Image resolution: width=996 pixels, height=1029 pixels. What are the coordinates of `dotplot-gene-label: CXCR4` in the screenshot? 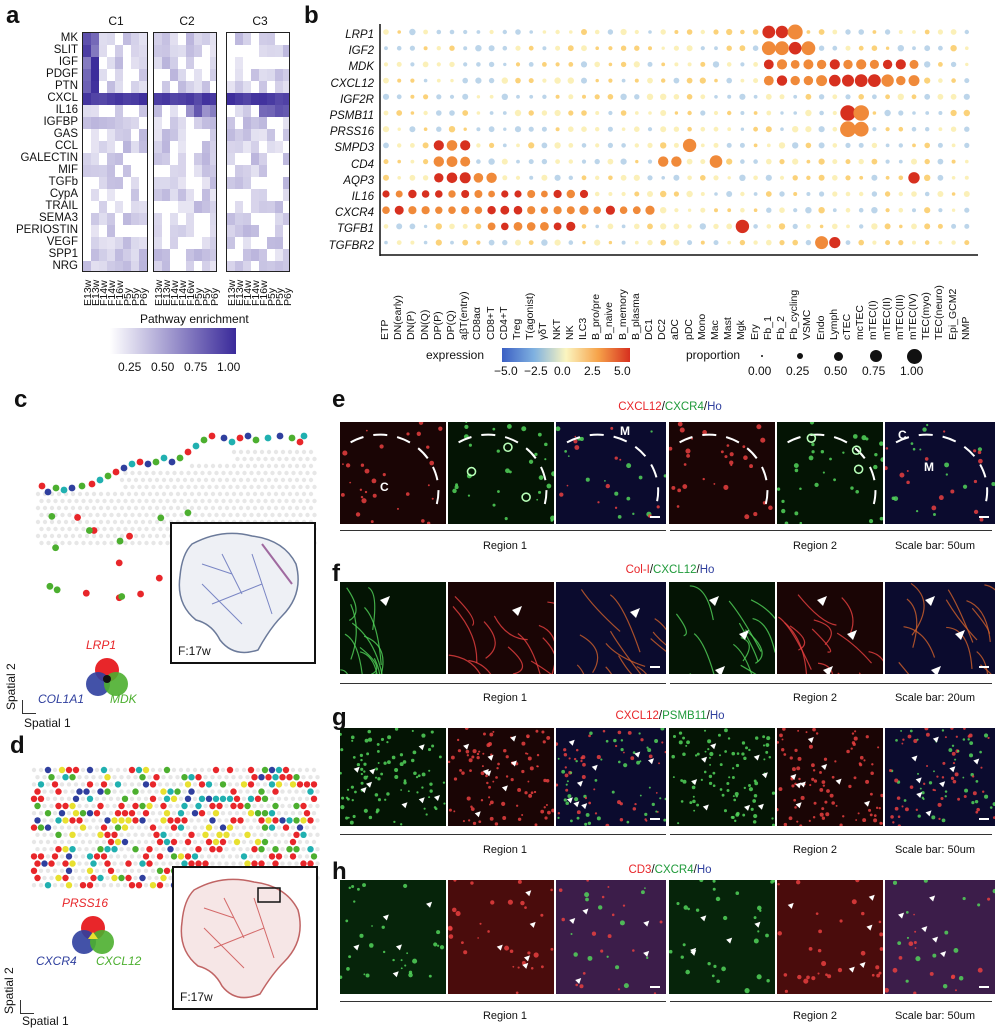 It's located at (354, 213).